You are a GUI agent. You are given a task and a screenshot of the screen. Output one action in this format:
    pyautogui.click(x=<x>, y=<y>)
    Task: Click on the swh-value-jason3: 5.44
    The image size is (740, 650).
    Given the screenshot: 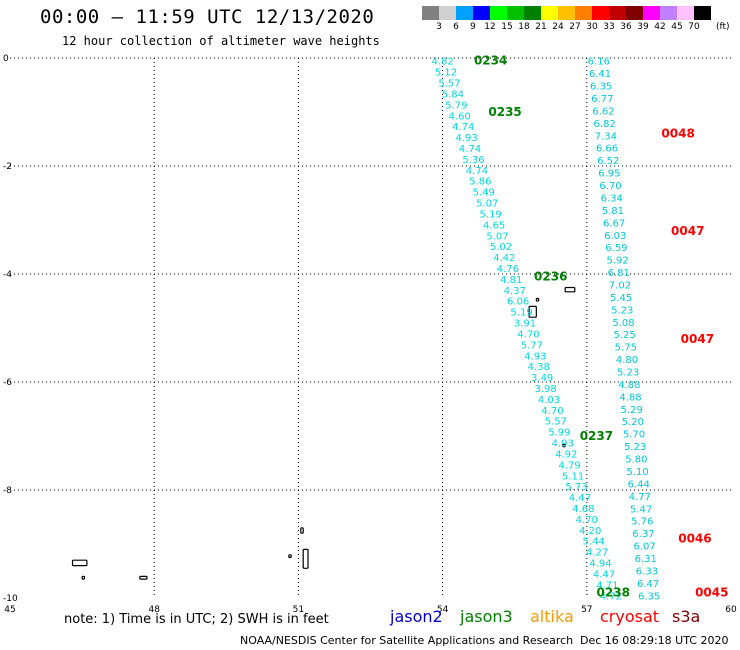 What is the action you would take?
    pyautogui.click(x=594, y=542)
    